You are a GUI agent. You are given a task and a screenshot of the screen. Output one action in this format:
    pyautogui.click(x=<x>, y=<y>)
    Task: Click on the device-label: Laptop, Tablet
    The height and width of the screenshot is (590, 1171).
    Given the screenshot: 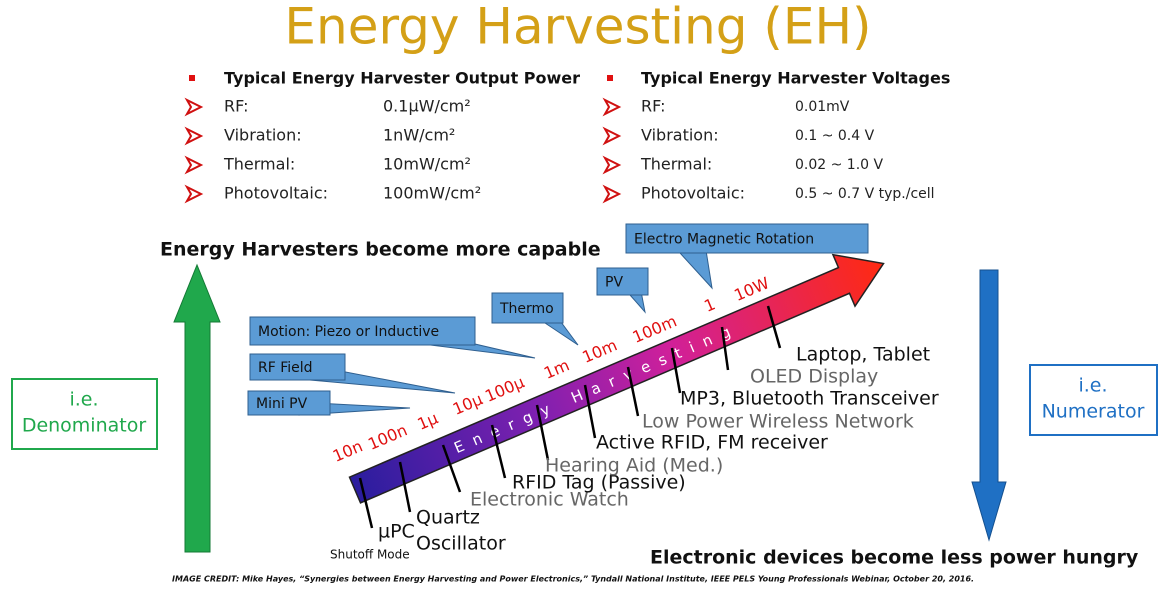 What is the action you would take?
    pyautogui.click(x=863, y=355)
    